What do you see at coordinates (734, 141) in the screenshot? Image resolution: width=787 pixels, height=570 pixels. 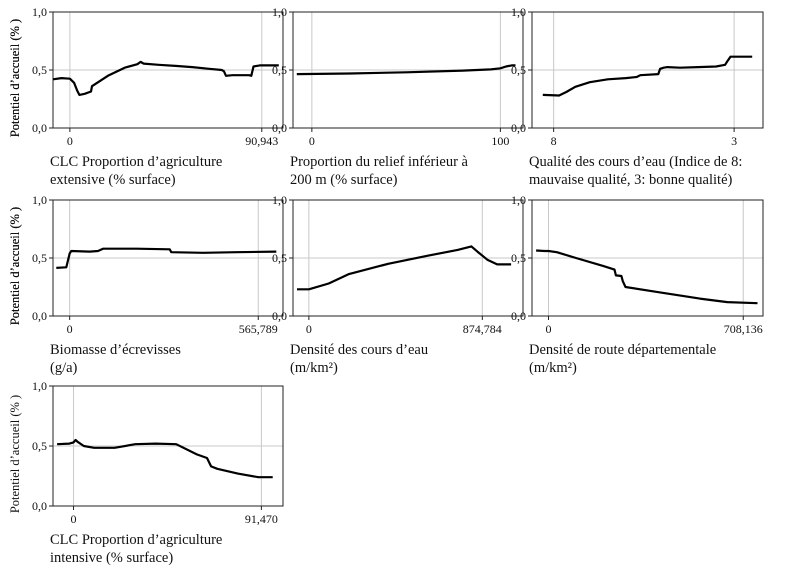 I see `x-tick-label: 3` at bounding box center [734, 141].